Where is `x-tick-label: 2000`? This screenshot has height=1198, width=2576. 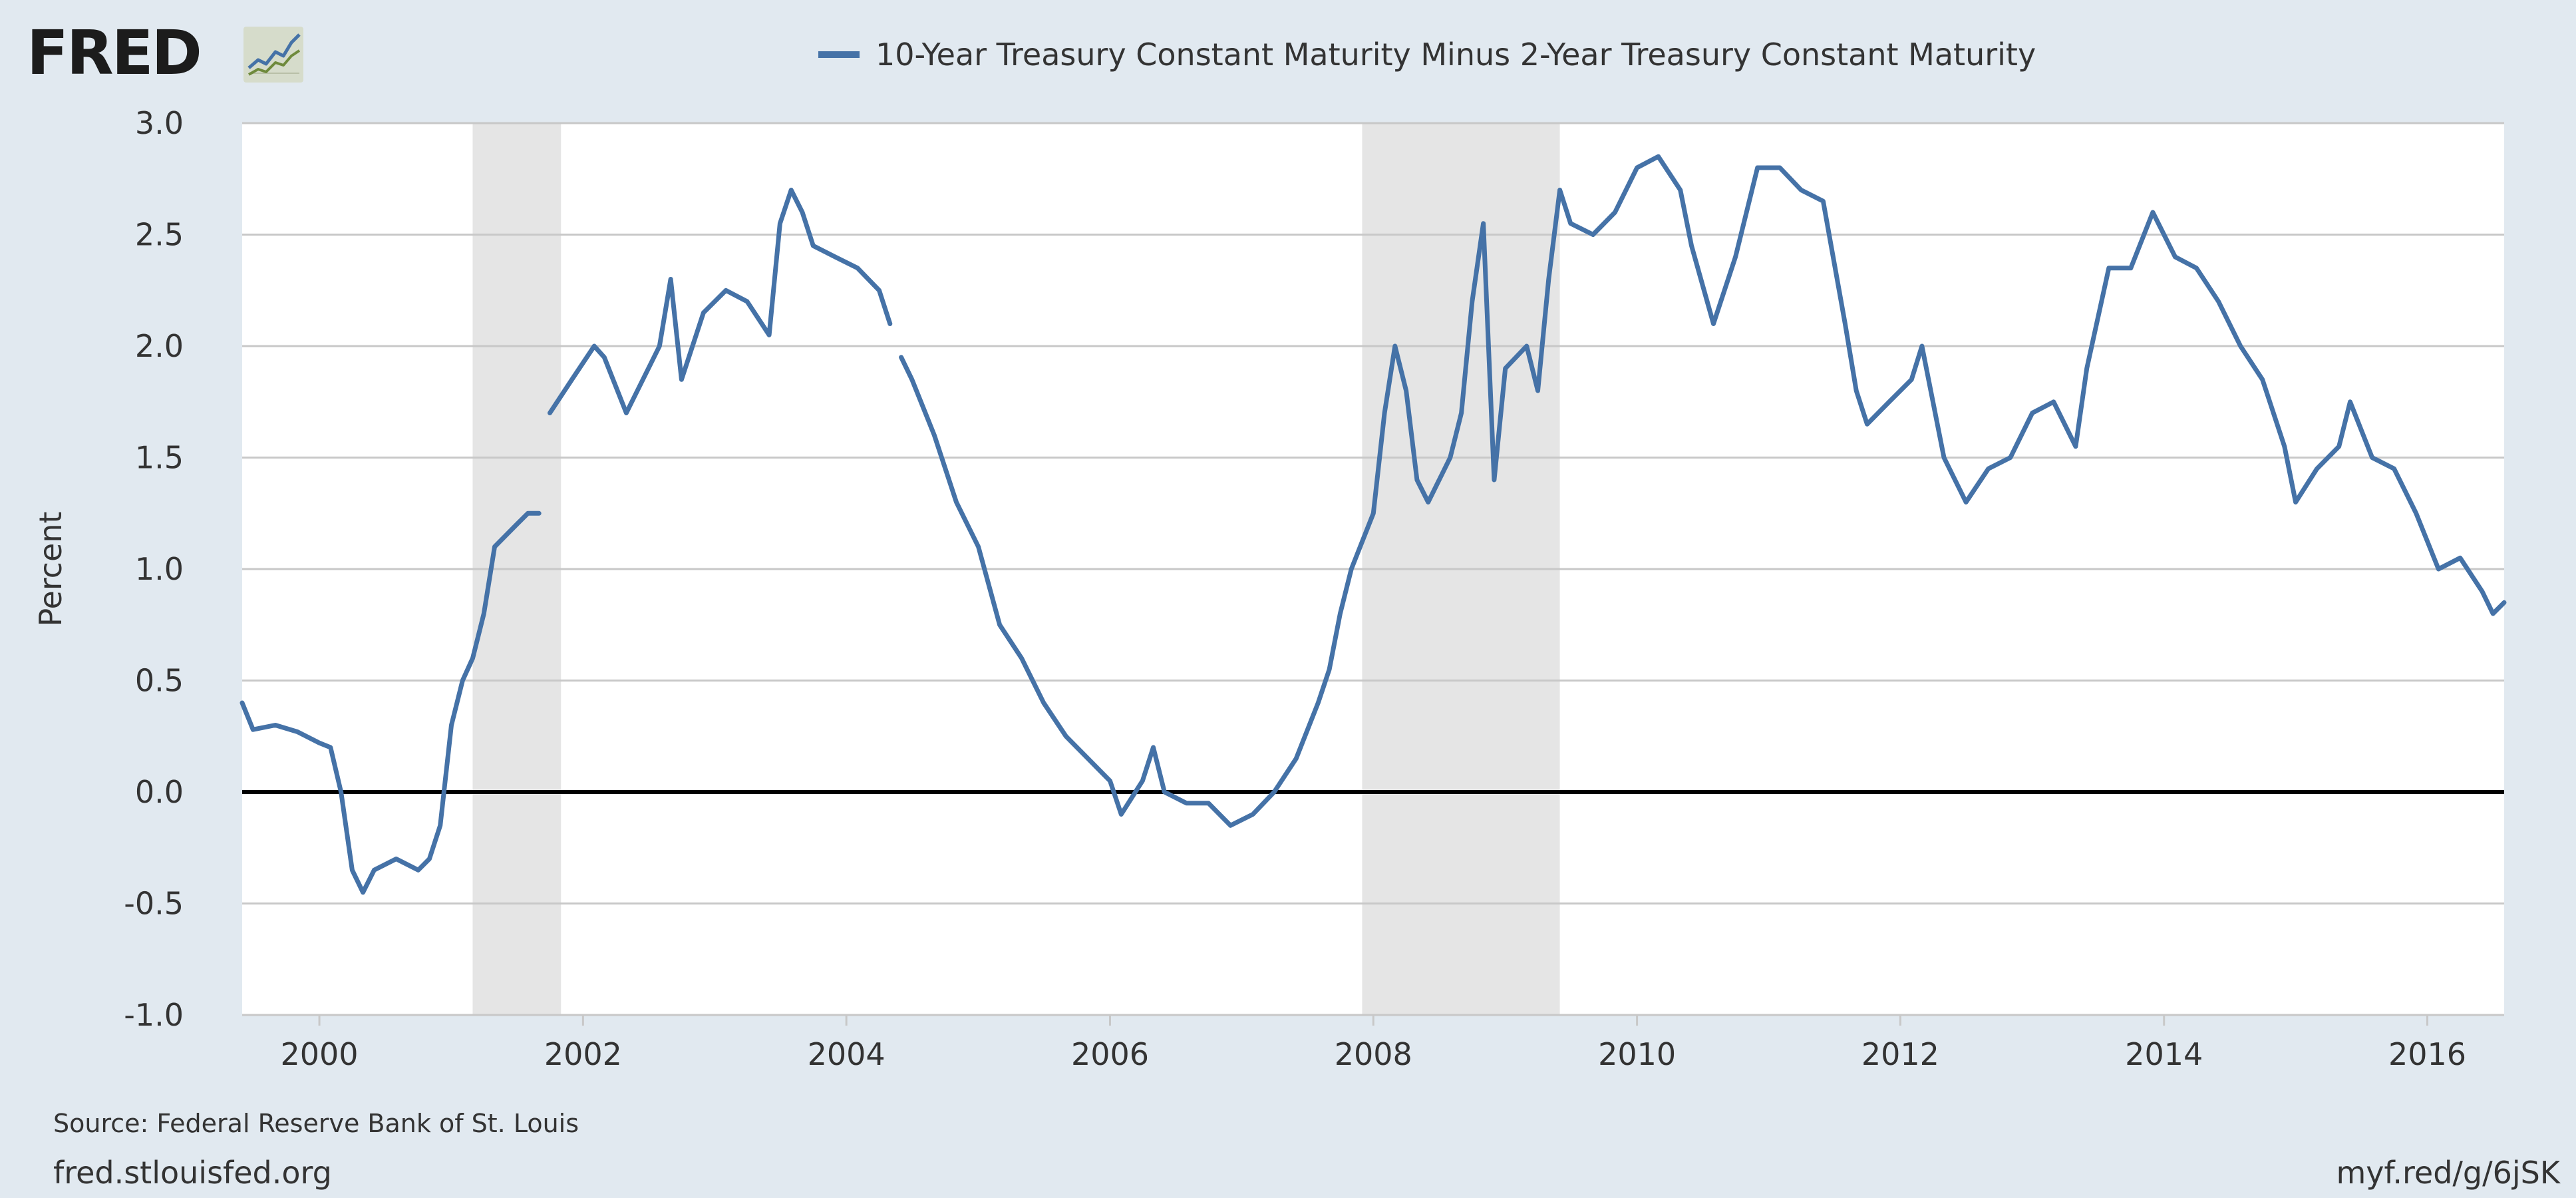 x-tick-label: 2000 is located at coordinates (319, 1054).